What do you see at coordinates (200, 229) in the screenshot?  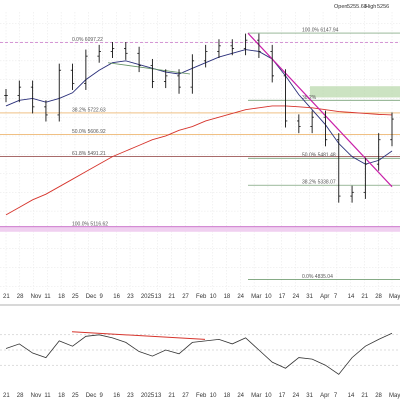 I see `support-zone` at bounding box center [200, 229].